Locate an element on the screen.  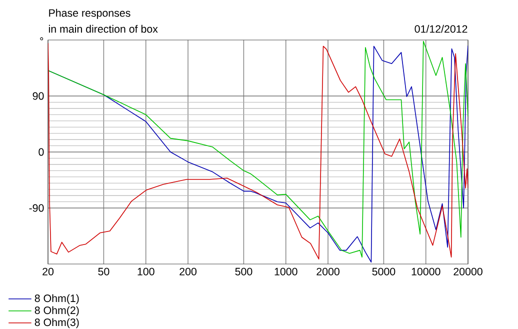
x-tick-label: 10000 is located at coordinates (426, 272).